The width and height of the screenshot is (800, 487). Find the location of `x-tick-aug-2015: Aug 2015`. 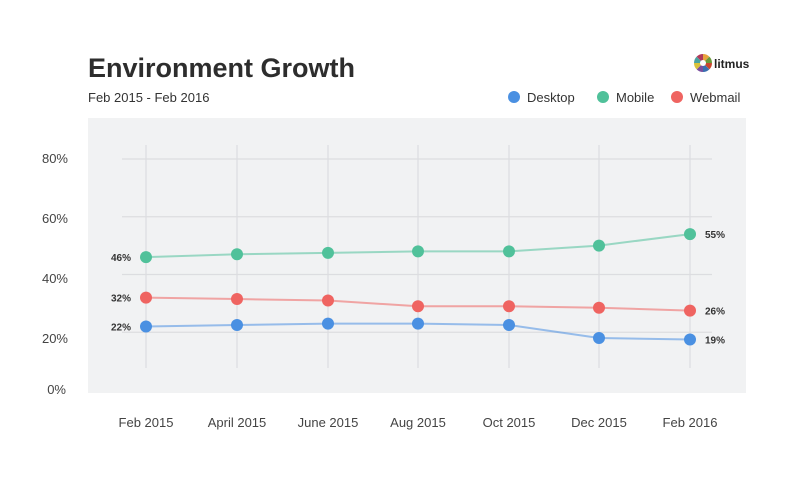

x-tick-aug-2015: Aug 2015 is located at coordinates (418, 422).